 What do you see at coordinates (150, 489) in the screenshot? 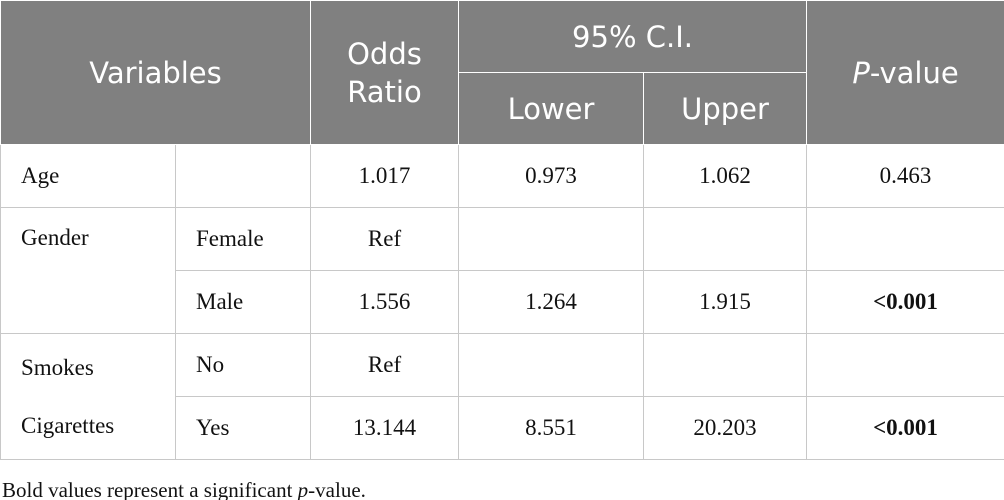
I see `footnote-text: Bold values represent a significant` at bounding box center [150, 489].